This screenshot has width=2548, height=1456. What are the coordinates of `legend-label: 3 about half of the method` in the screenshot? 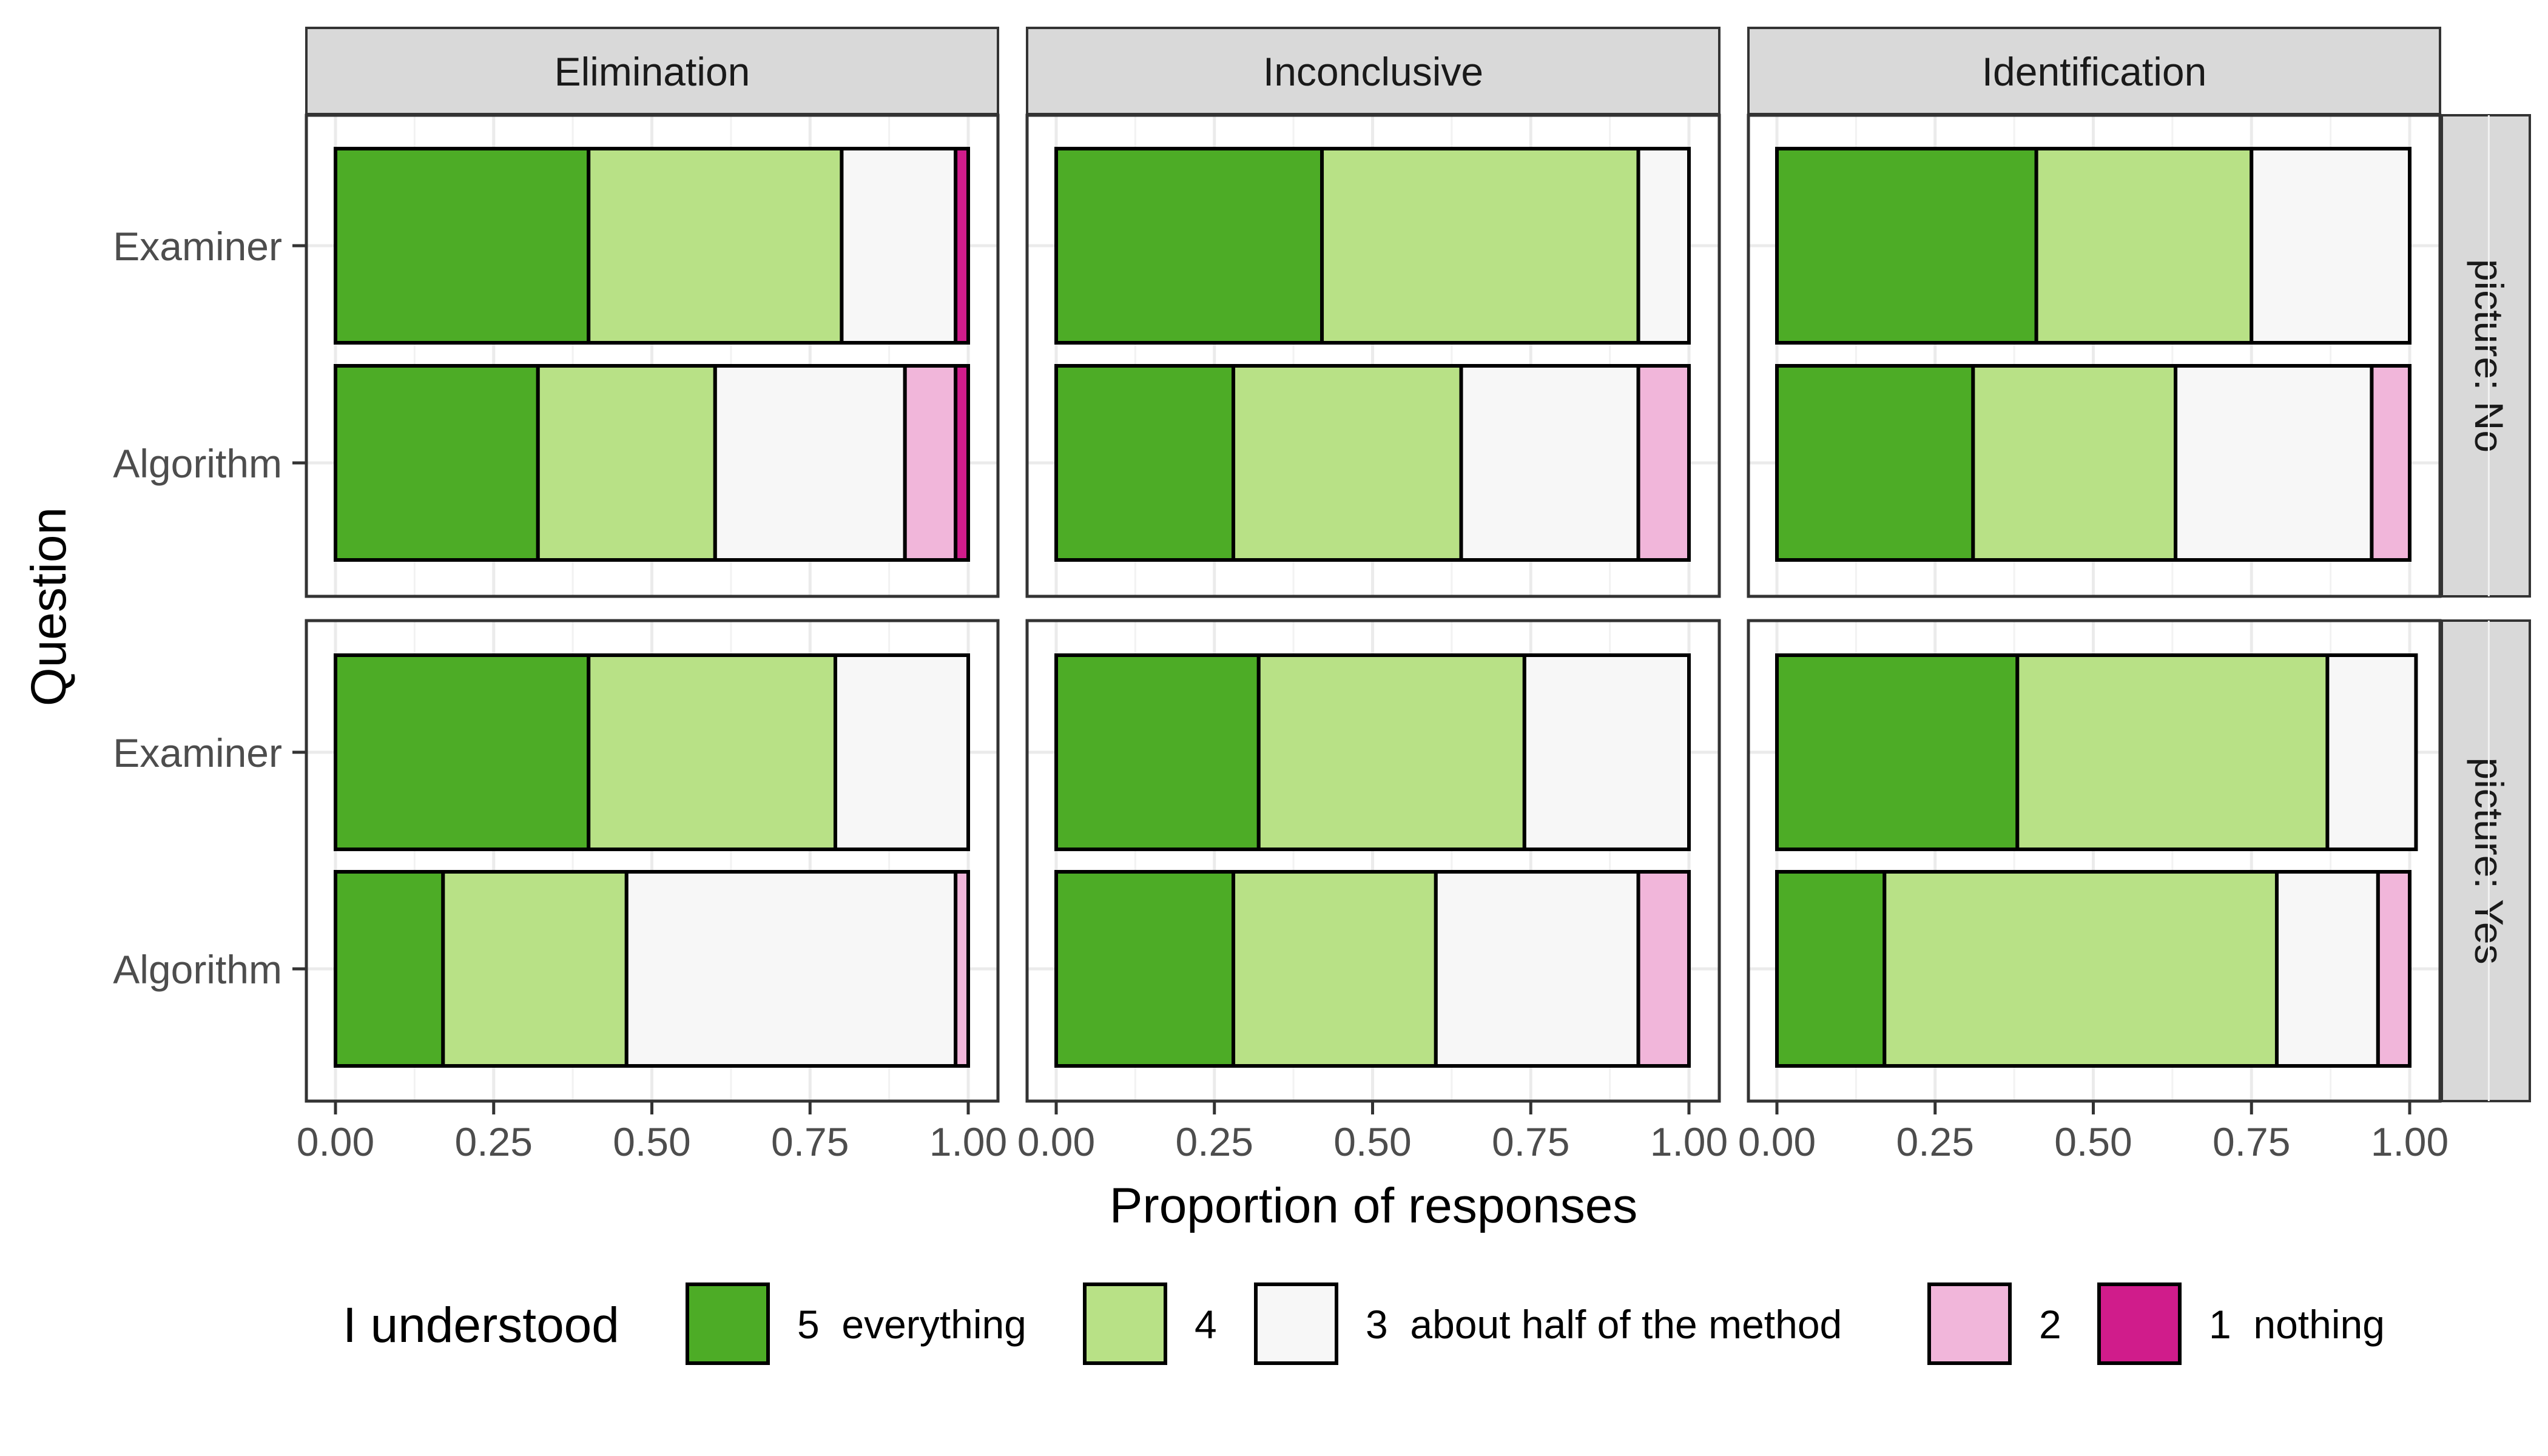 It's located at (1604, 1324).